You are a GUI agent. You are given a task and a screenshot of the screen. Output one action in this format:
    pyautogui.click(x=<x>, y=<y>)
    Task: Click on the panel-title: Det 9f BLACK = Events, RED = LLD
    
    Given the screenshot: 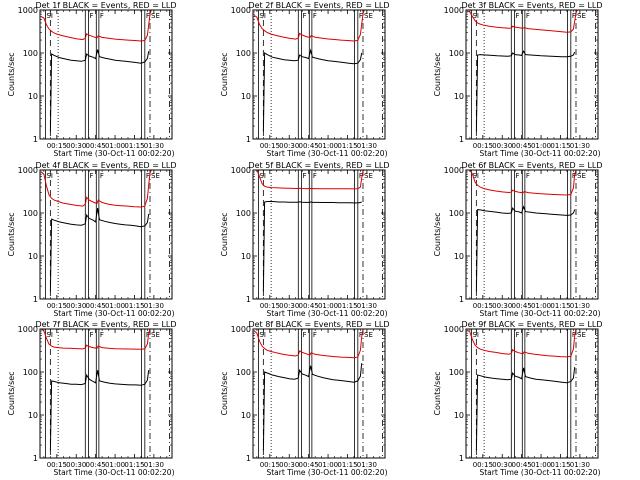 What is the action you would take?
    pyautogui.click(x=531, y=324)
    